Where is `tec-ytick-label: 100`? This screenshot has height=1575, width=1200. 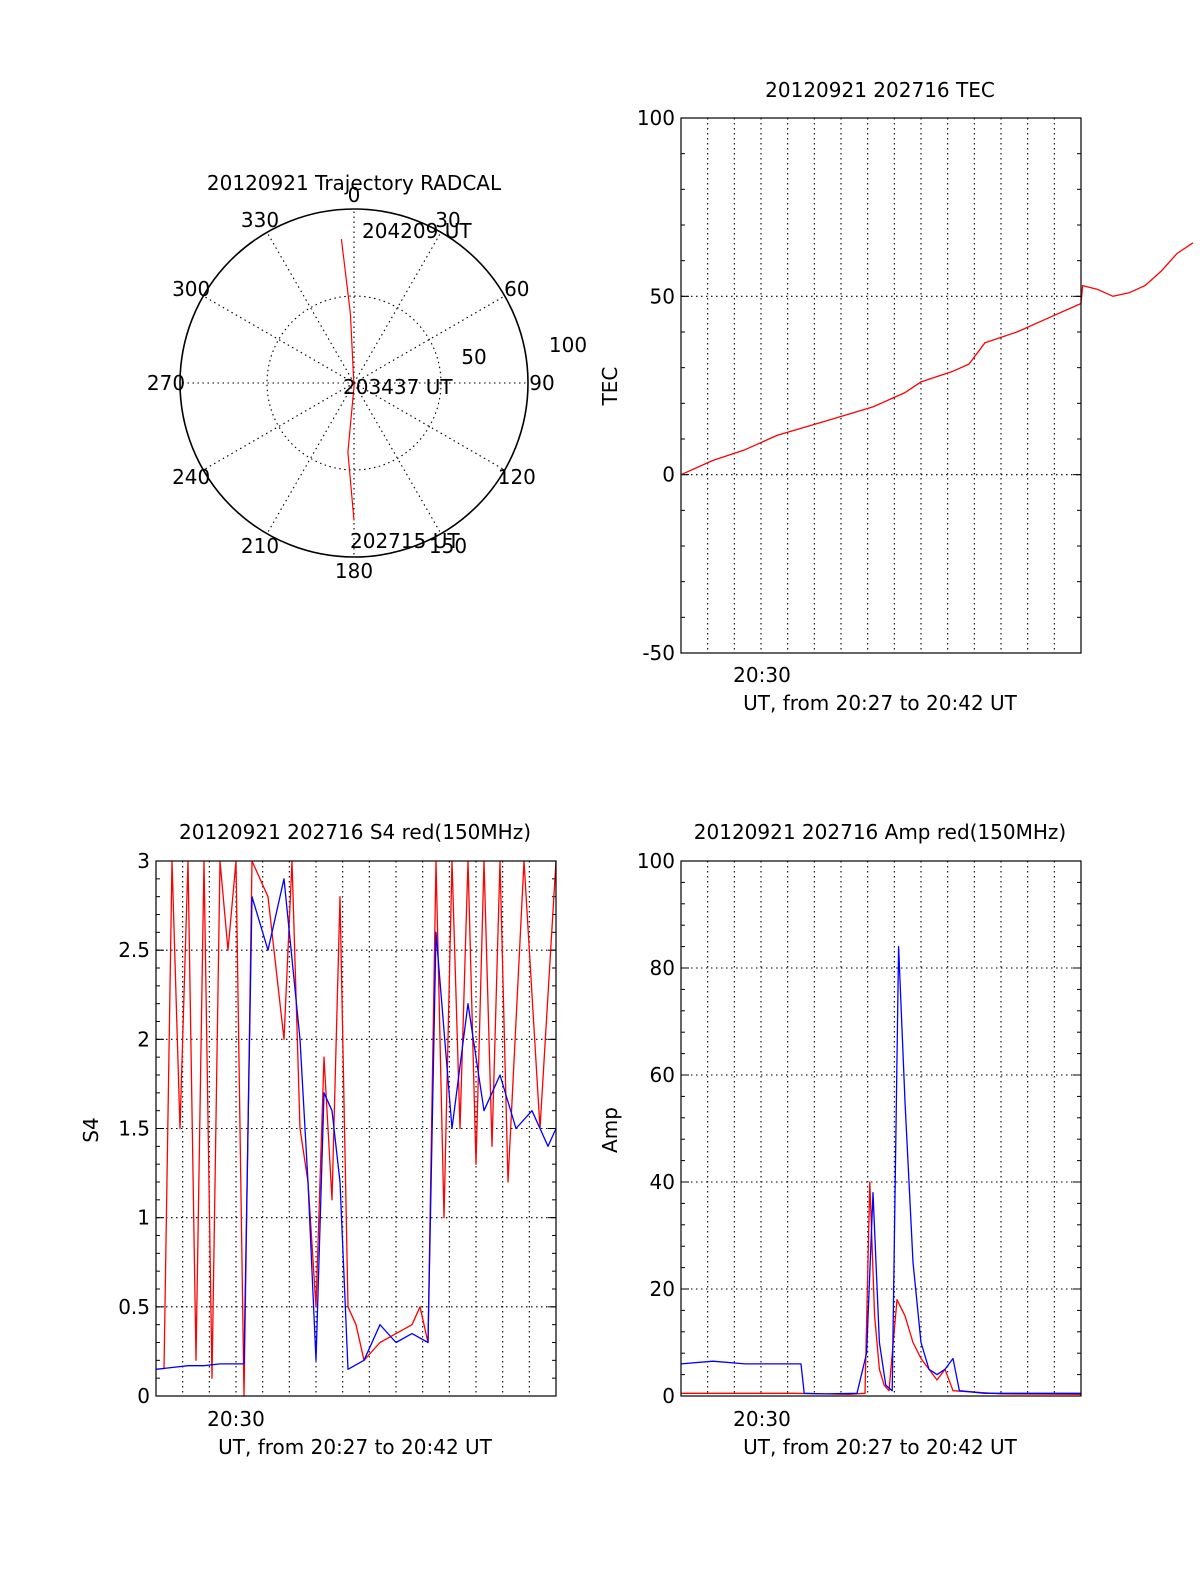 tec-ytick-label: 100 is located at coordinates (656, 118).